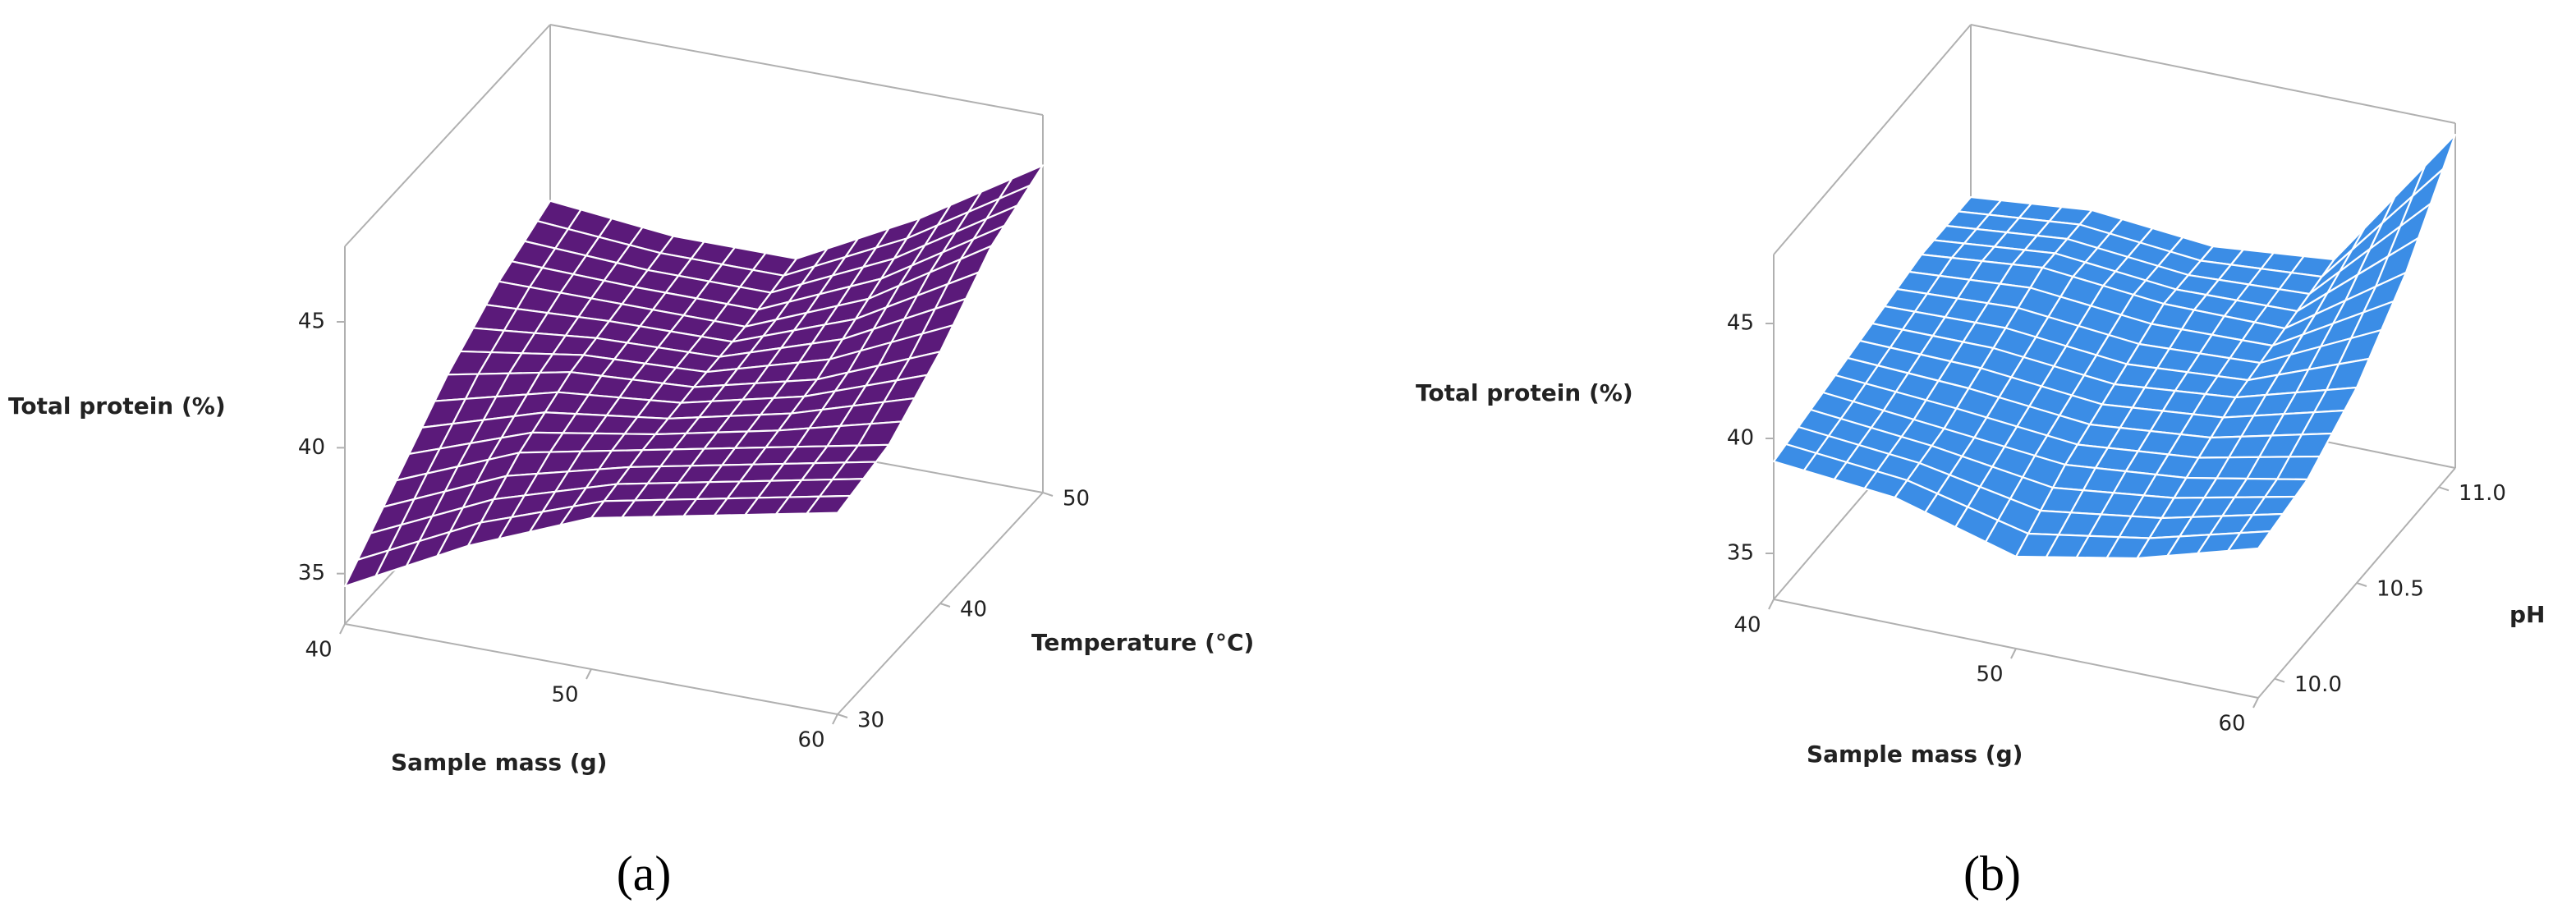  I want to click on y-tick-label: 10.0, so click(2318, 684).